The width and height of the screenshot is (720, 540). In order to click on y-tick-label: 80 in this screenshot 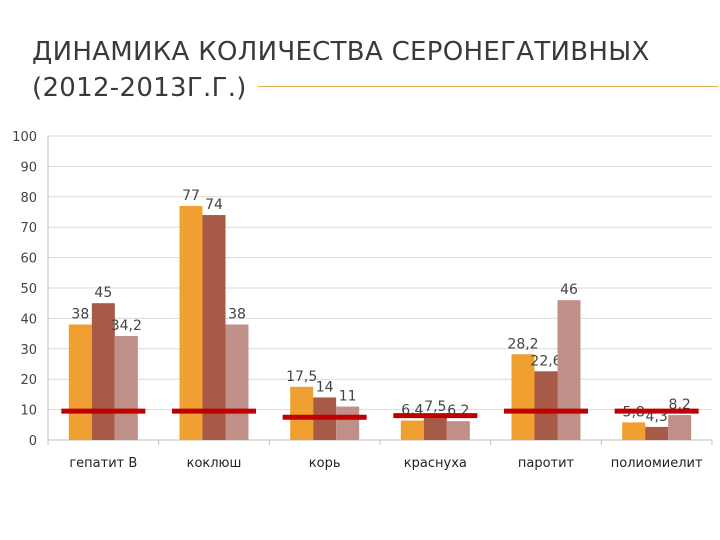, I will do `click(28, 198)`.